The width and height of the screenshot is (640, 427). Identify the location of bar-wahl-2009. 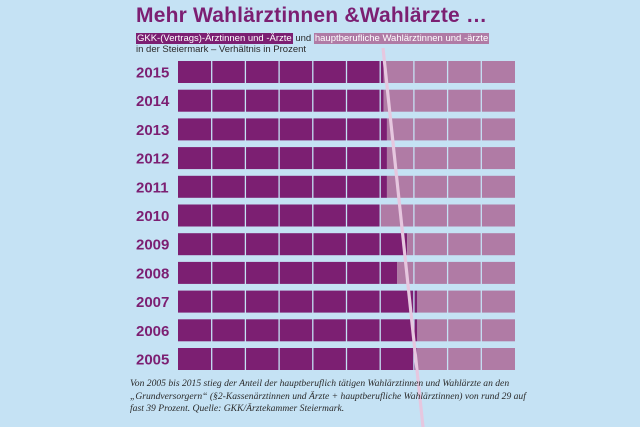
(461, 244).